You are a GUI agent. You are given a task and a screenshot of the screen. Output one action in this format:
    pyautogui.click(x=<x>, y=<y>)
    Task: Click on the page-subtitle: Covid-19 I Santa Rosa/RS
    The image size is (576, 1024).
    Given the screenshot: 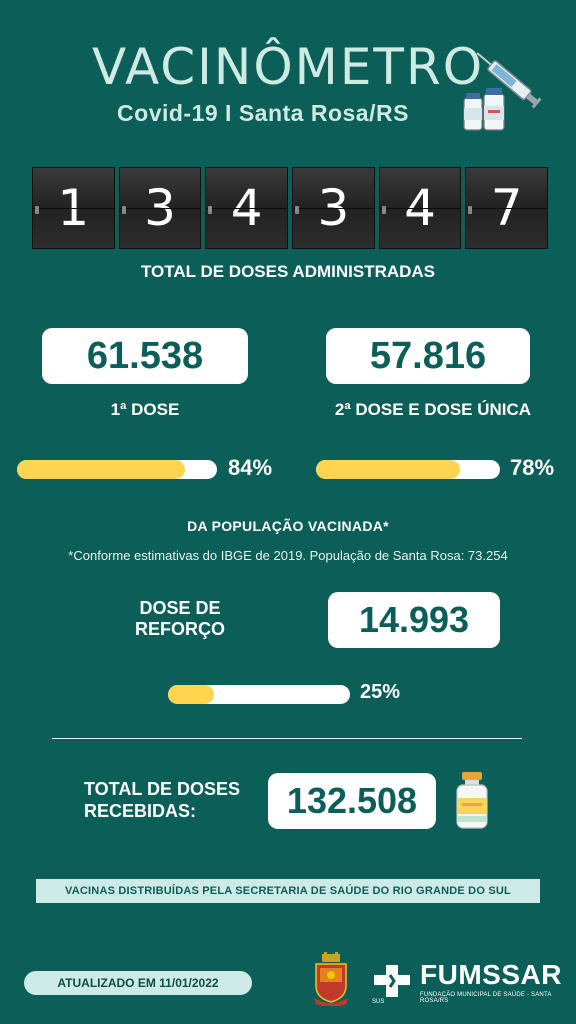 What is the action you would take?
    pyautogui.click(x=263, y=113)
    